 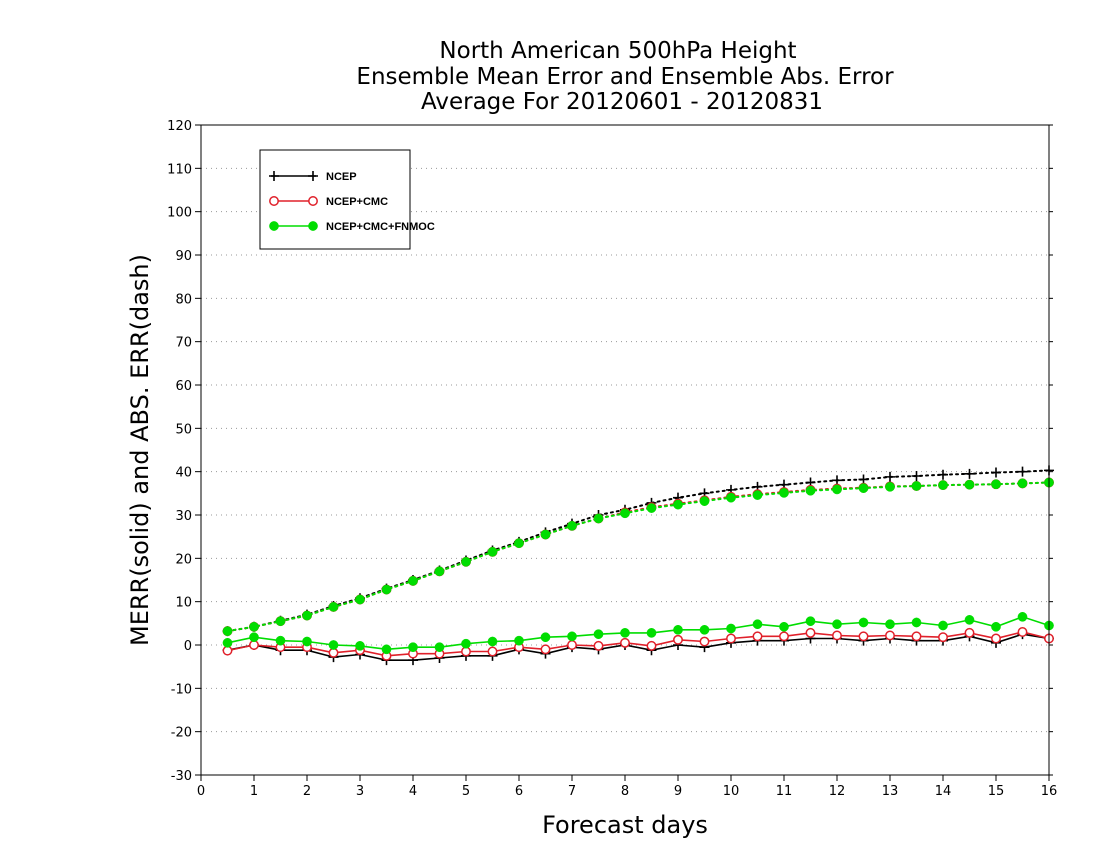 I want to click on legend-label: NCEP+CMC+FNMOC, so click(x=380, y=227).